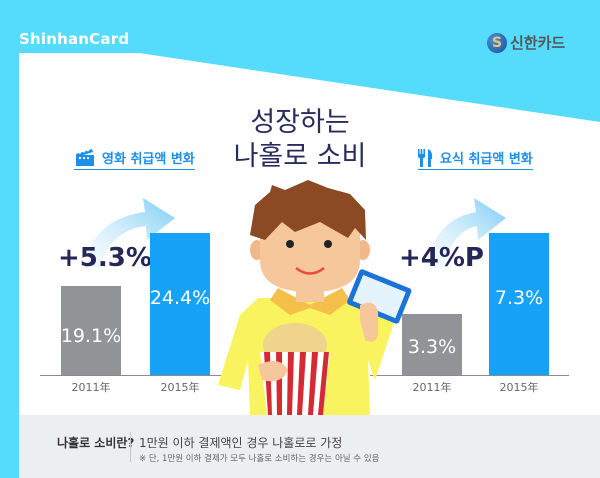 This screenshot has height=478, width=600. I want to click on food-year-2015: 2015年, so click(519, 387).